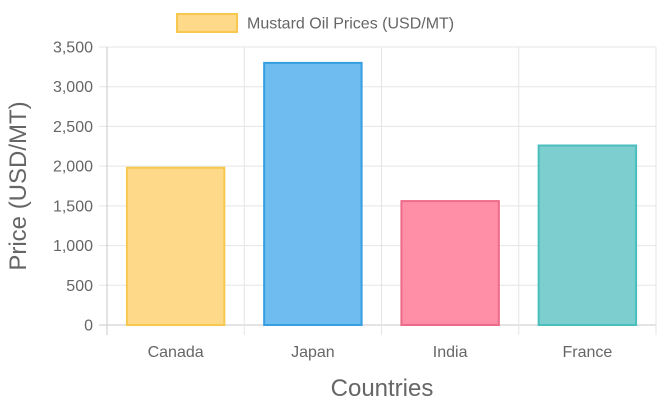 Image resolution: width=657 pixels, height=410 pixels. Describe the element at coordinates (207, 23) in the screenshot. I see `legend-swatch` at that location.